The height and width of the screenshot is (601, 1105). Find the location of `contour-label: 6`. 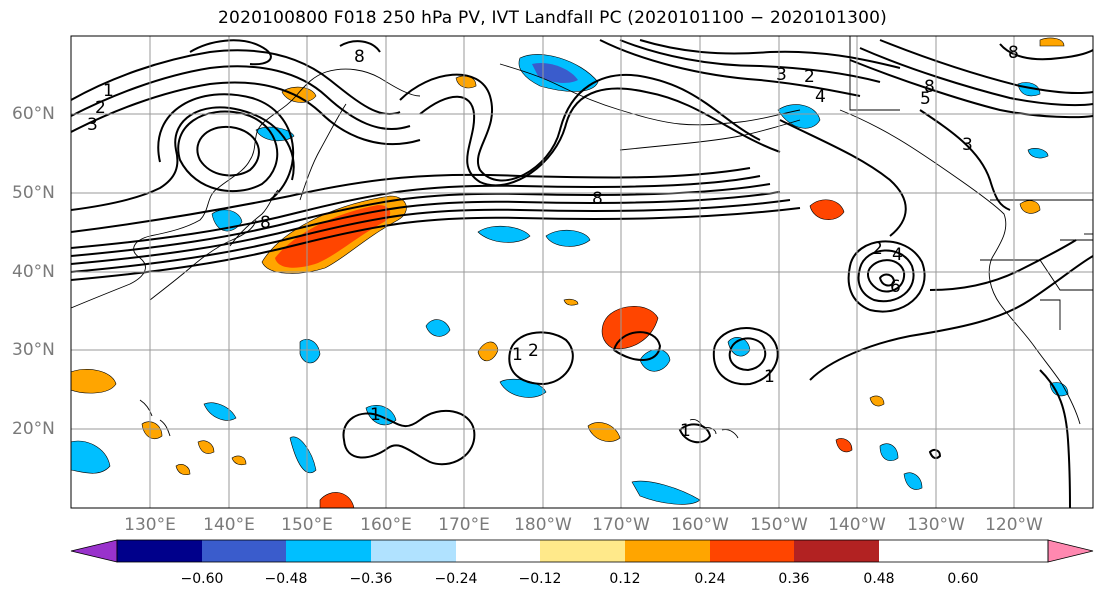

contour-label: 6 is located at coordinates (895, 287).